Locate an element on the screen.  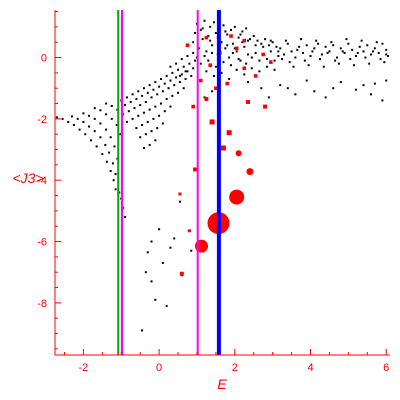
x-axis-label: E is located at coordinates (222, 384).